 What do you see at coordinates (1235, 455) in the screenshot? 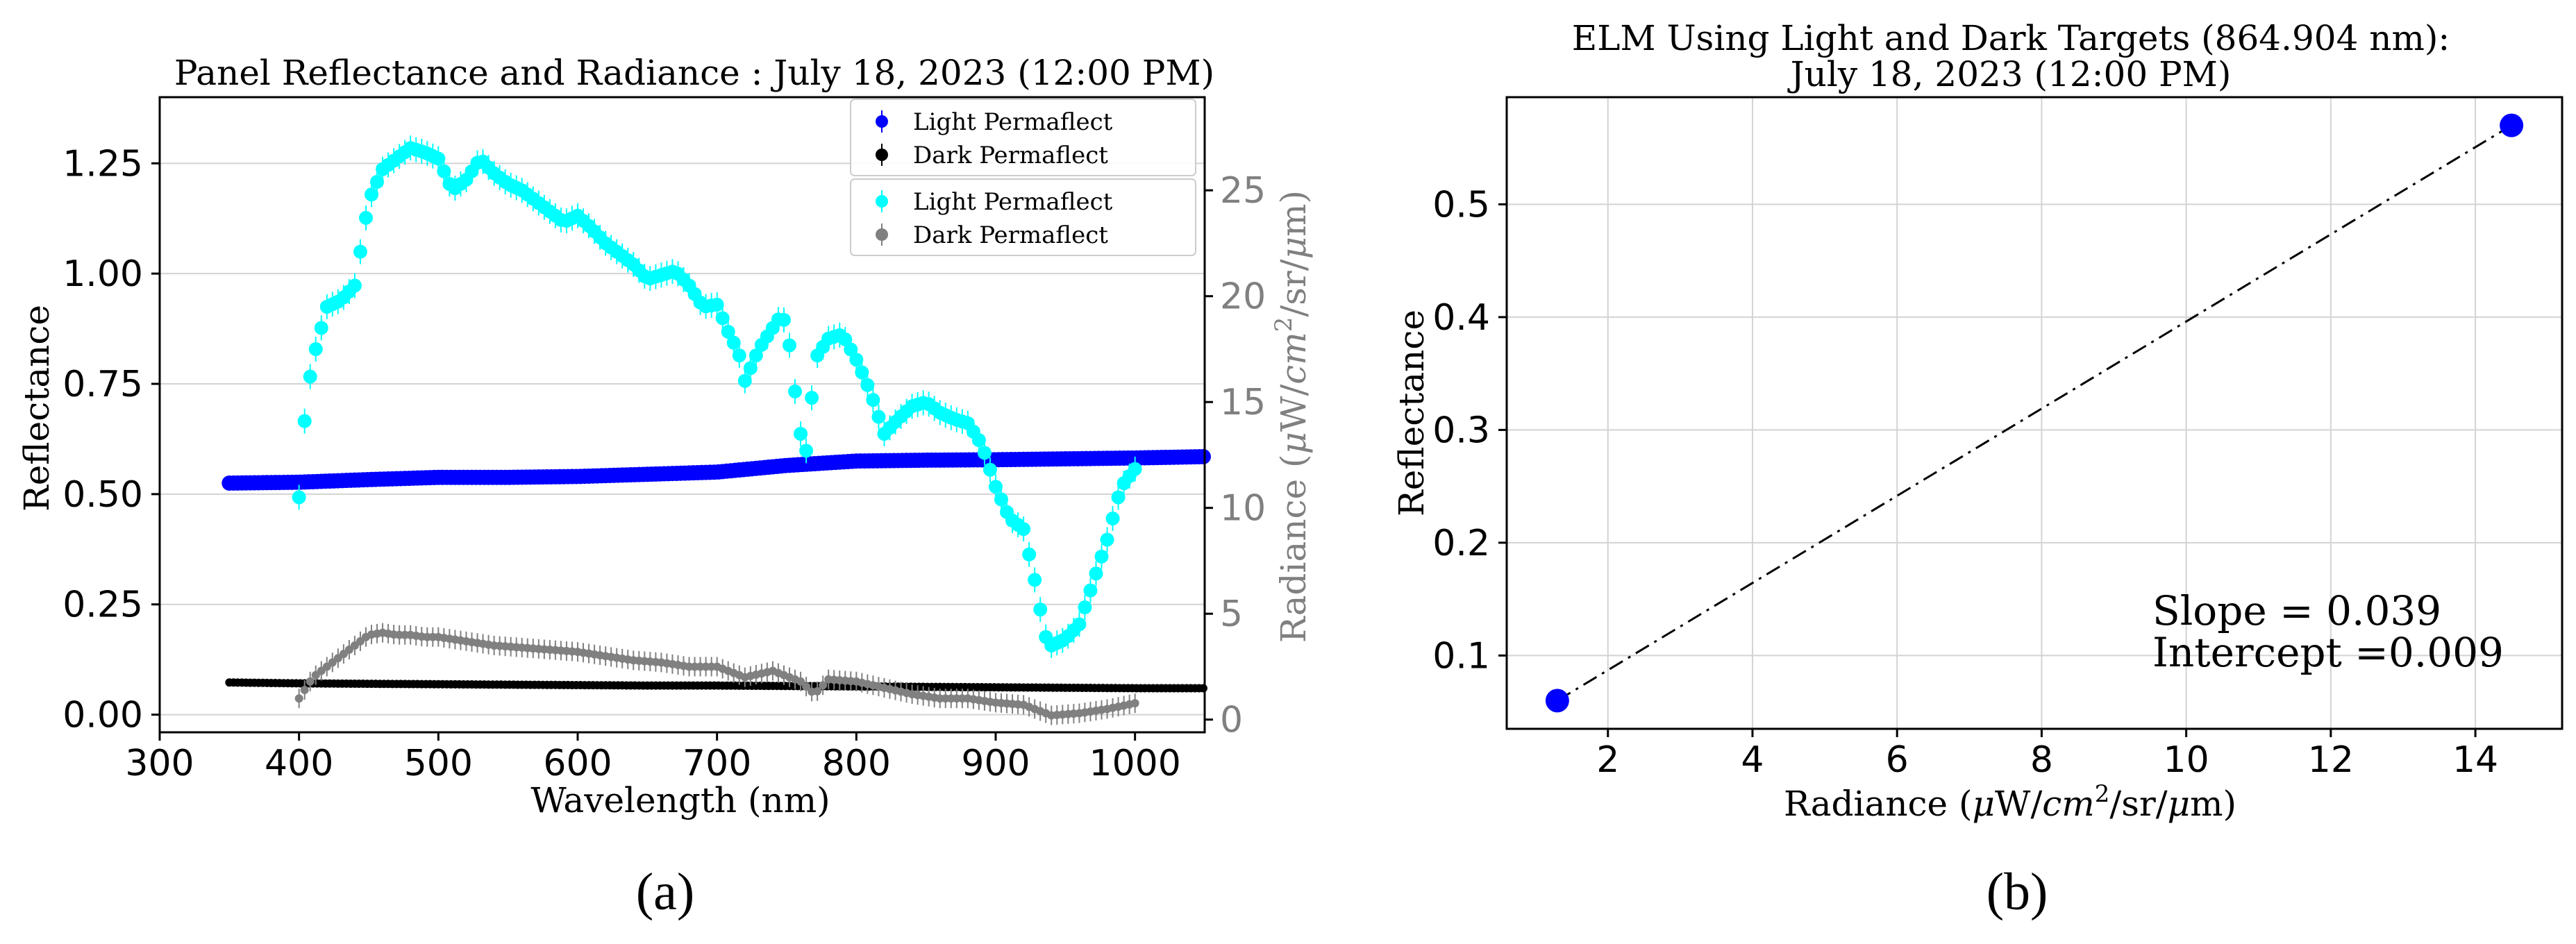
I see `chart-a-y2-ticks: 0 5 10 15 20 25` at bounding box center [1235, 455].